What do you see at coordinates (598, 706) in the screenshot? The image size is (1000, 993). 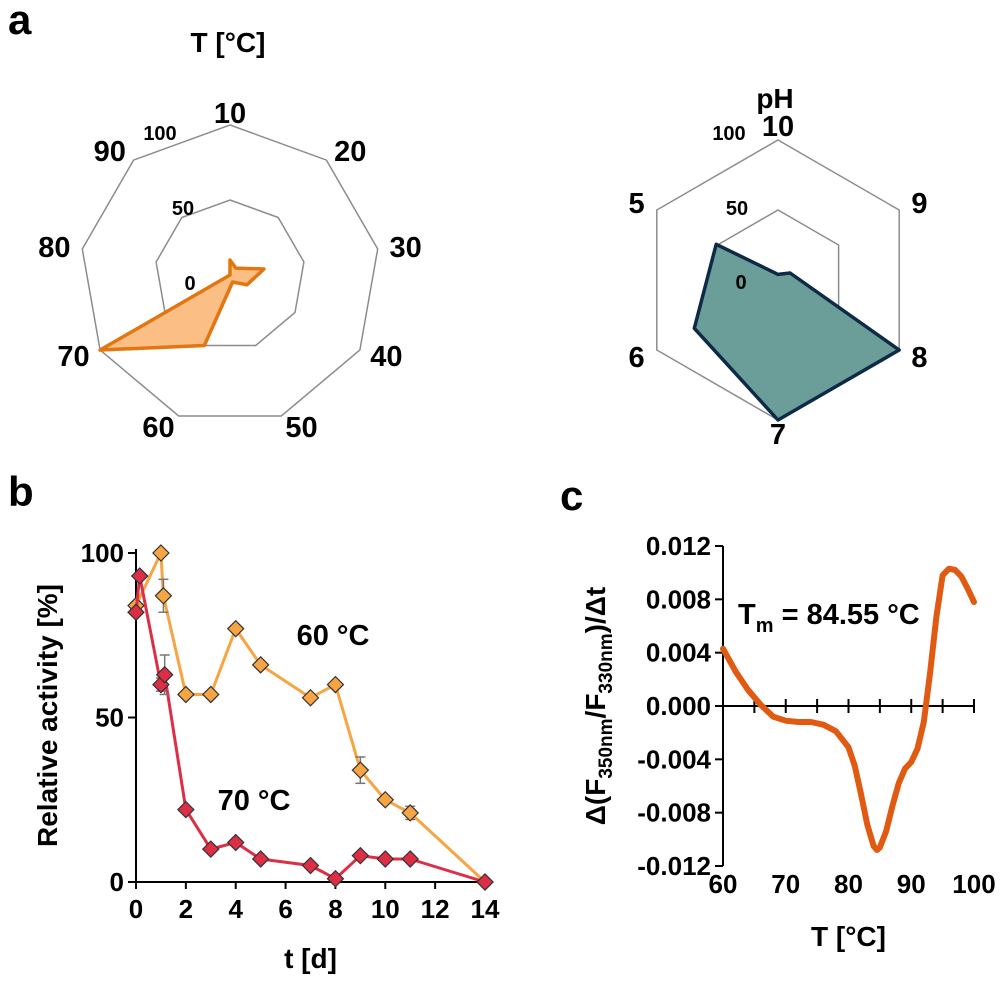 I see `y-axis-title: Δ(F350nm/F330nm)/Δt` at bounding box center [598, 706].